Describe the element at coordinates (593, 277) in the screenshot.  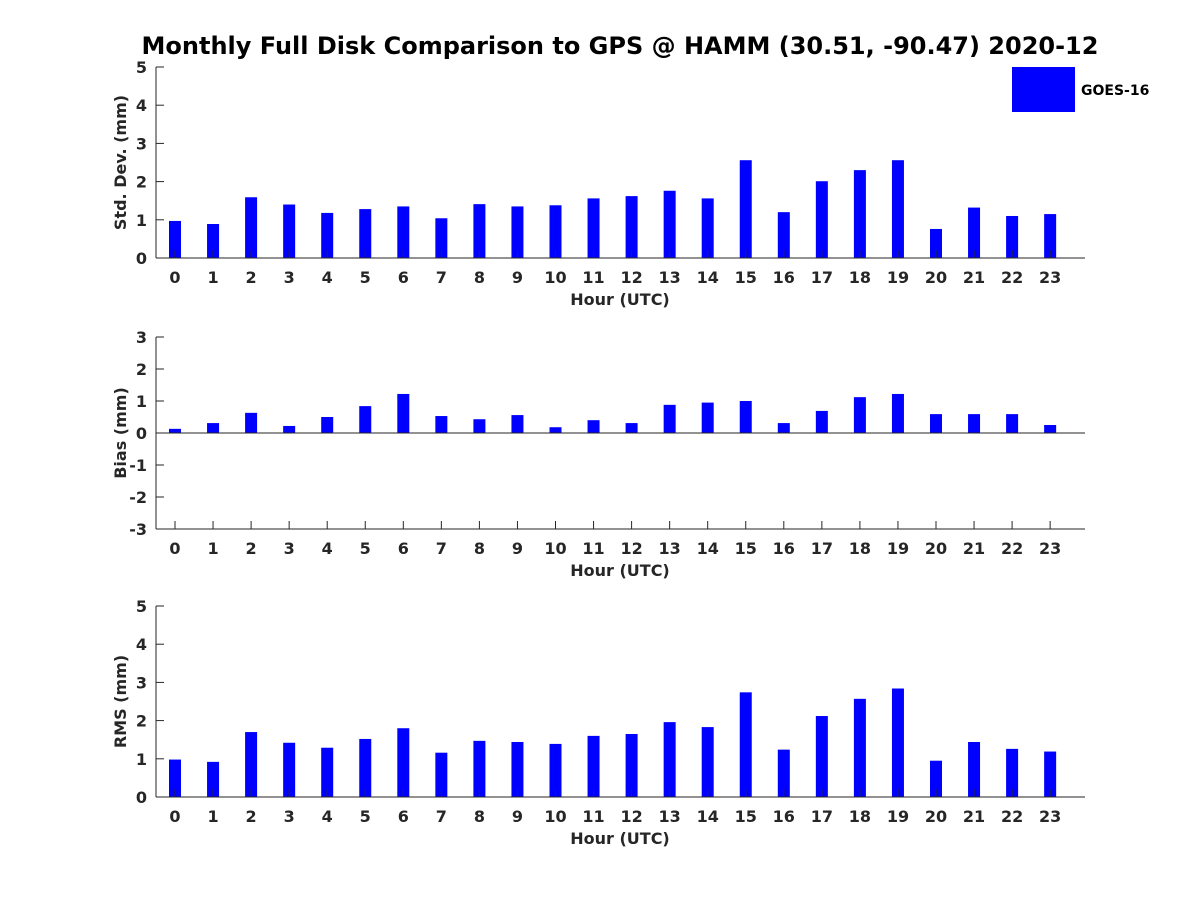
I see `x-tick-label: 11` at that location.